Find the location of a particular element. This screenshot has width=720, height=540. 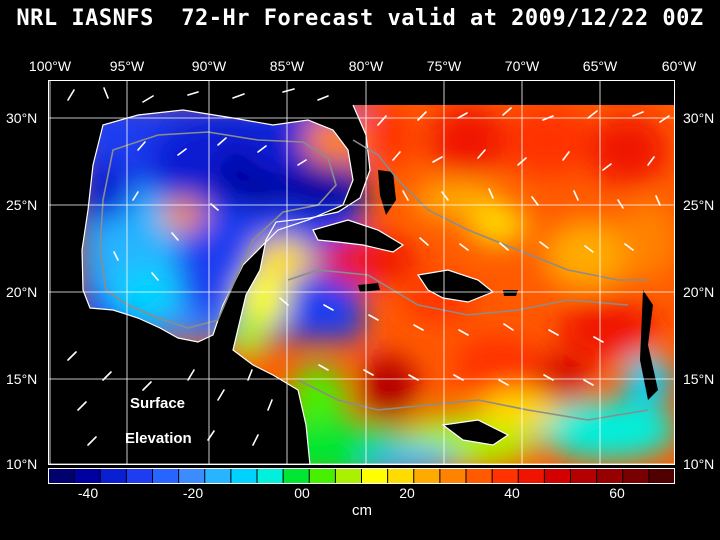

lat-label-left: 15°N is located at coordinates (22, 379).